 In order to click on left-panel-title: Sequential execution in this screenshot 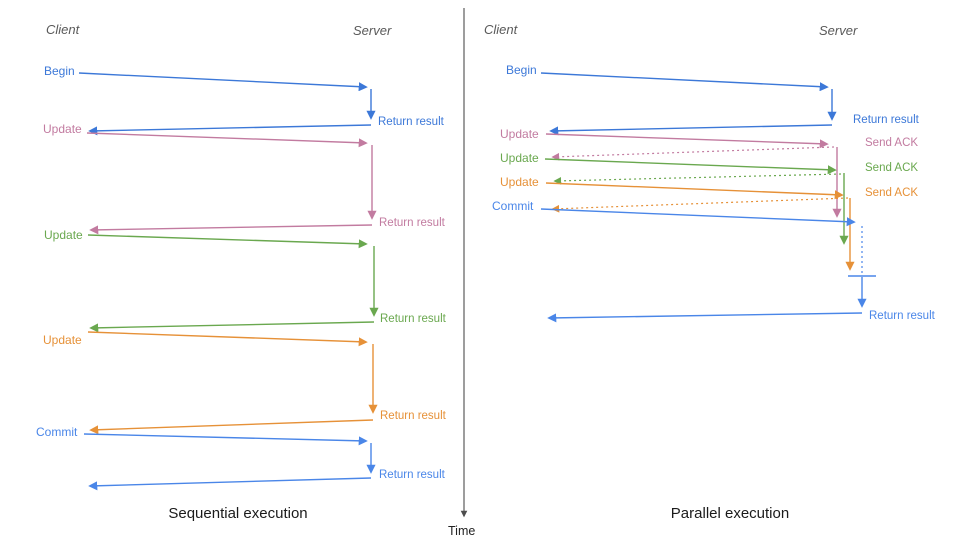, I will do `click(238, 513)`.